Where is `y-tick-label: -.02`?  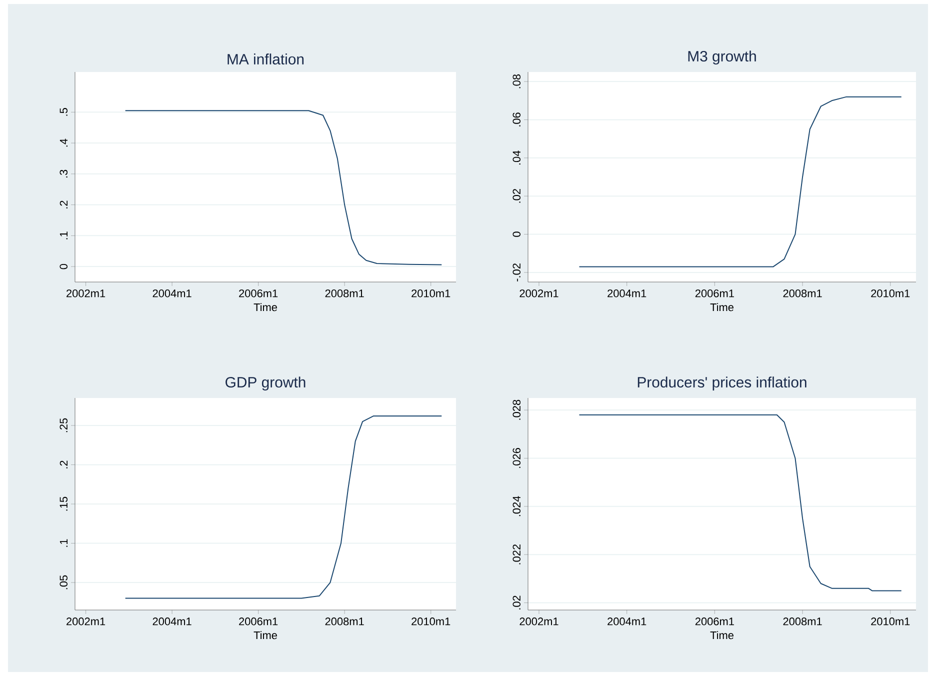 y-tick-label: -.02 is located at coordinates (516, 273).